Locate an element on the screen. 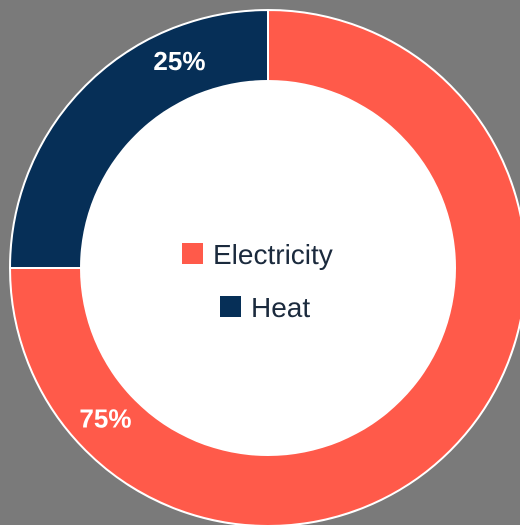 Image resolution: width=520 pixels, height=525 pixels. legend-item-heat: Heat is located at coordinates (265, 307).